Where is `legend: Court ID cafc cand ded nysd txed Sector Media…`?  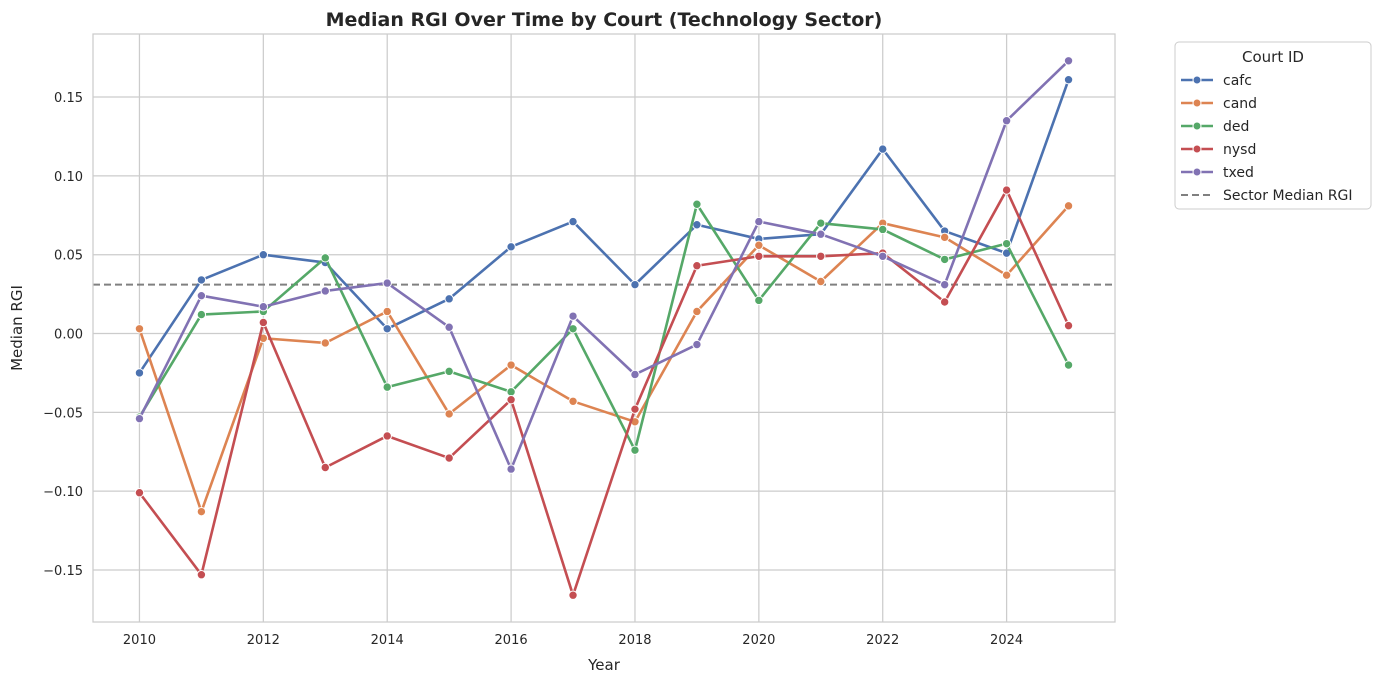
legend: Court ID cafc cand ded nysd txed Sector Media… is located at coordinates (1273, 125).